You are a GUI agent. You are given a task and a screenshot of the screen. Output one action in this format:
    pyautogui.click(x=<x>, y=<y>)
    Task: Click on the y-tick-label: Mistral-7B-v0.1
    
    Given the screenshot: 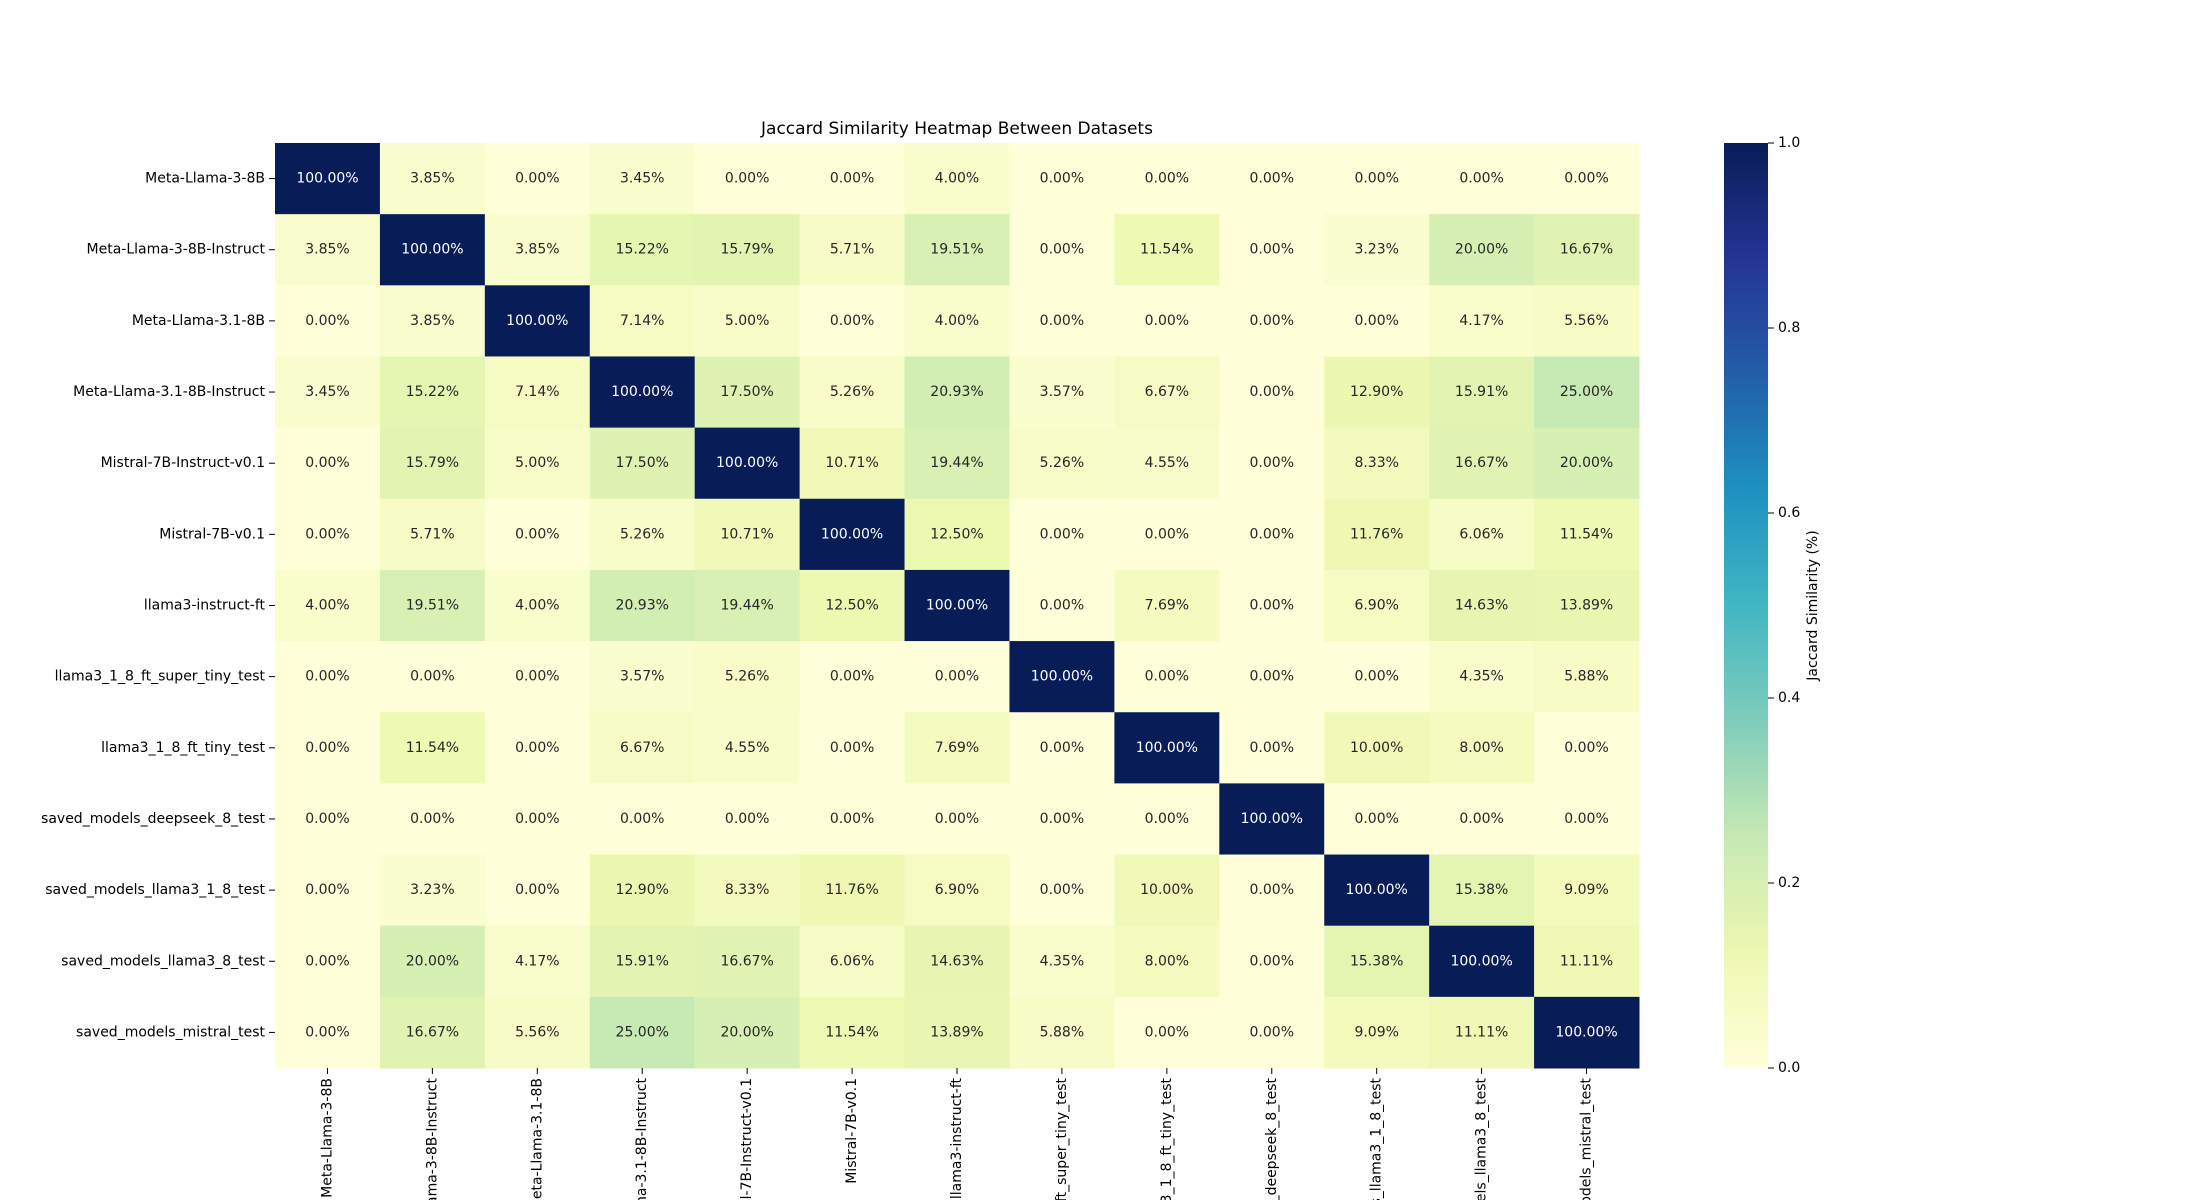 What is the action you would take?
    pyautogui.click(x=212, y=534)
    